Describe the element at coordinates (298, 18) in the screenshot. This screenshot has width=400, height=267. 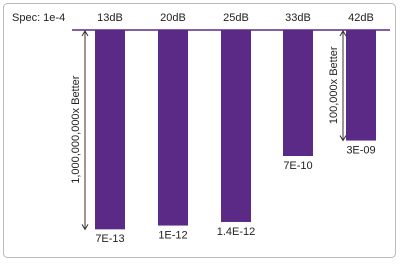
I see `x-tick-label: 33dB` at that location.